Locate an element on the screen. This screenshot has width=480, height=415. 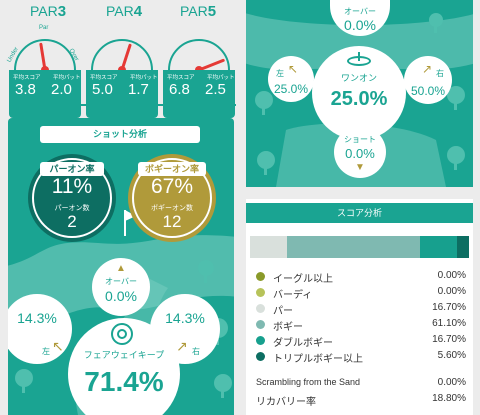
green-over-value: 0.0% is located at coordinates (360, 25).